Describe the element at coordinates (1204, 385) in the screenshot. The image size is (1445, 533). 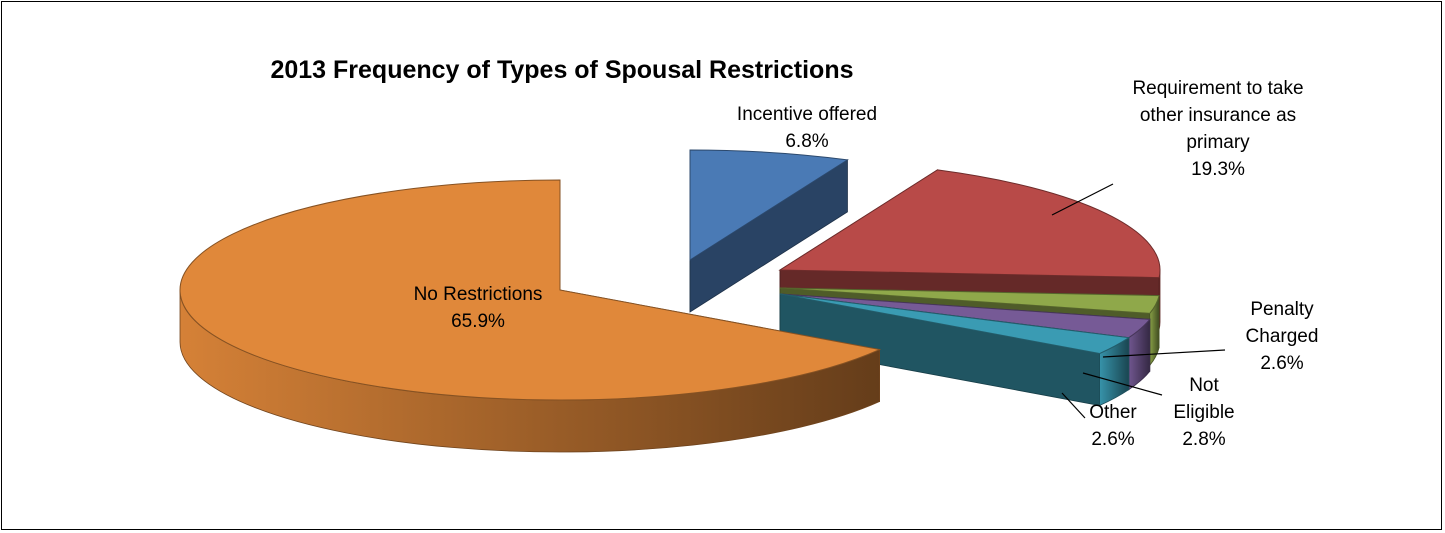
I see `data-label-name-not-eligible: Not` at that location.